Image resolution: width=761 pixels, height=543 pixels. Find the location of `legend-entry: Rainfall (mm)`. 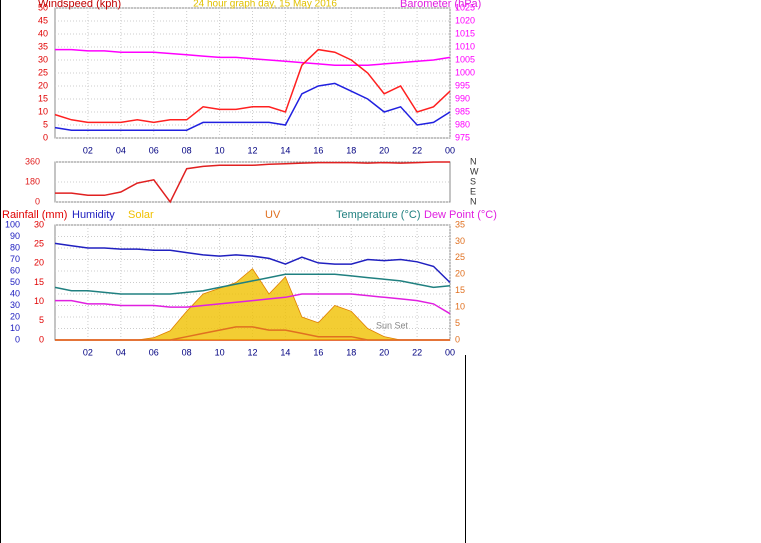

legend-entry: Rainfall (mm) is located at coordinates (34, 215).